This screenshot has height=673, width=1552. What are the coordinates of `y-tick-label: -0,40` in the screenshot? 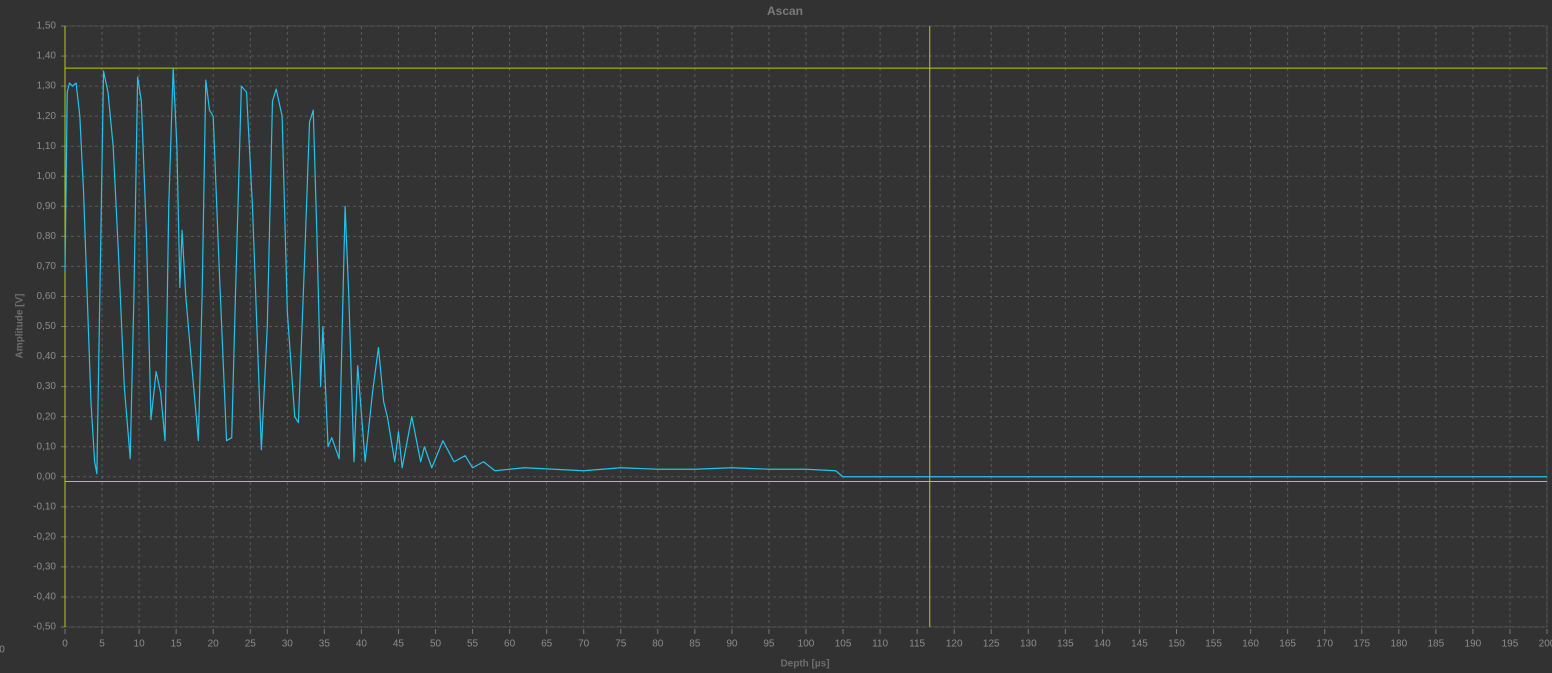 It's located at (44, 597).